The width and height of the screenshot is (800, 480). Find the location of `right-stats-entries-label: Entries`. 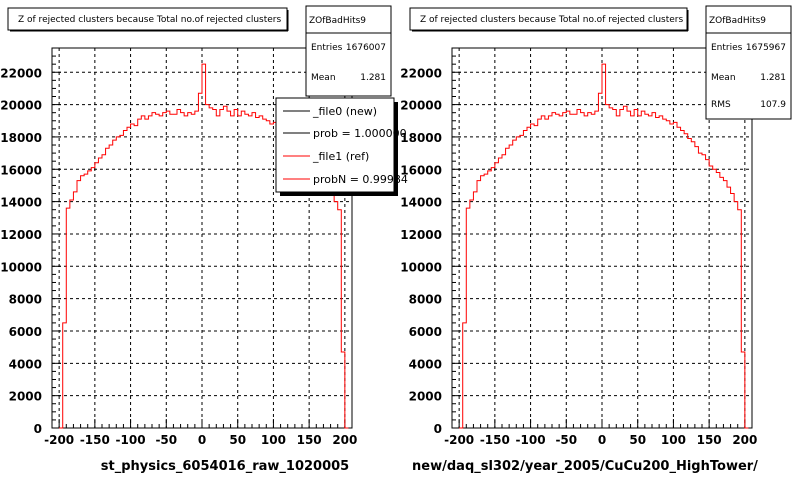

right-stats-entries-label: Entries is located at coordinates (727, 48).